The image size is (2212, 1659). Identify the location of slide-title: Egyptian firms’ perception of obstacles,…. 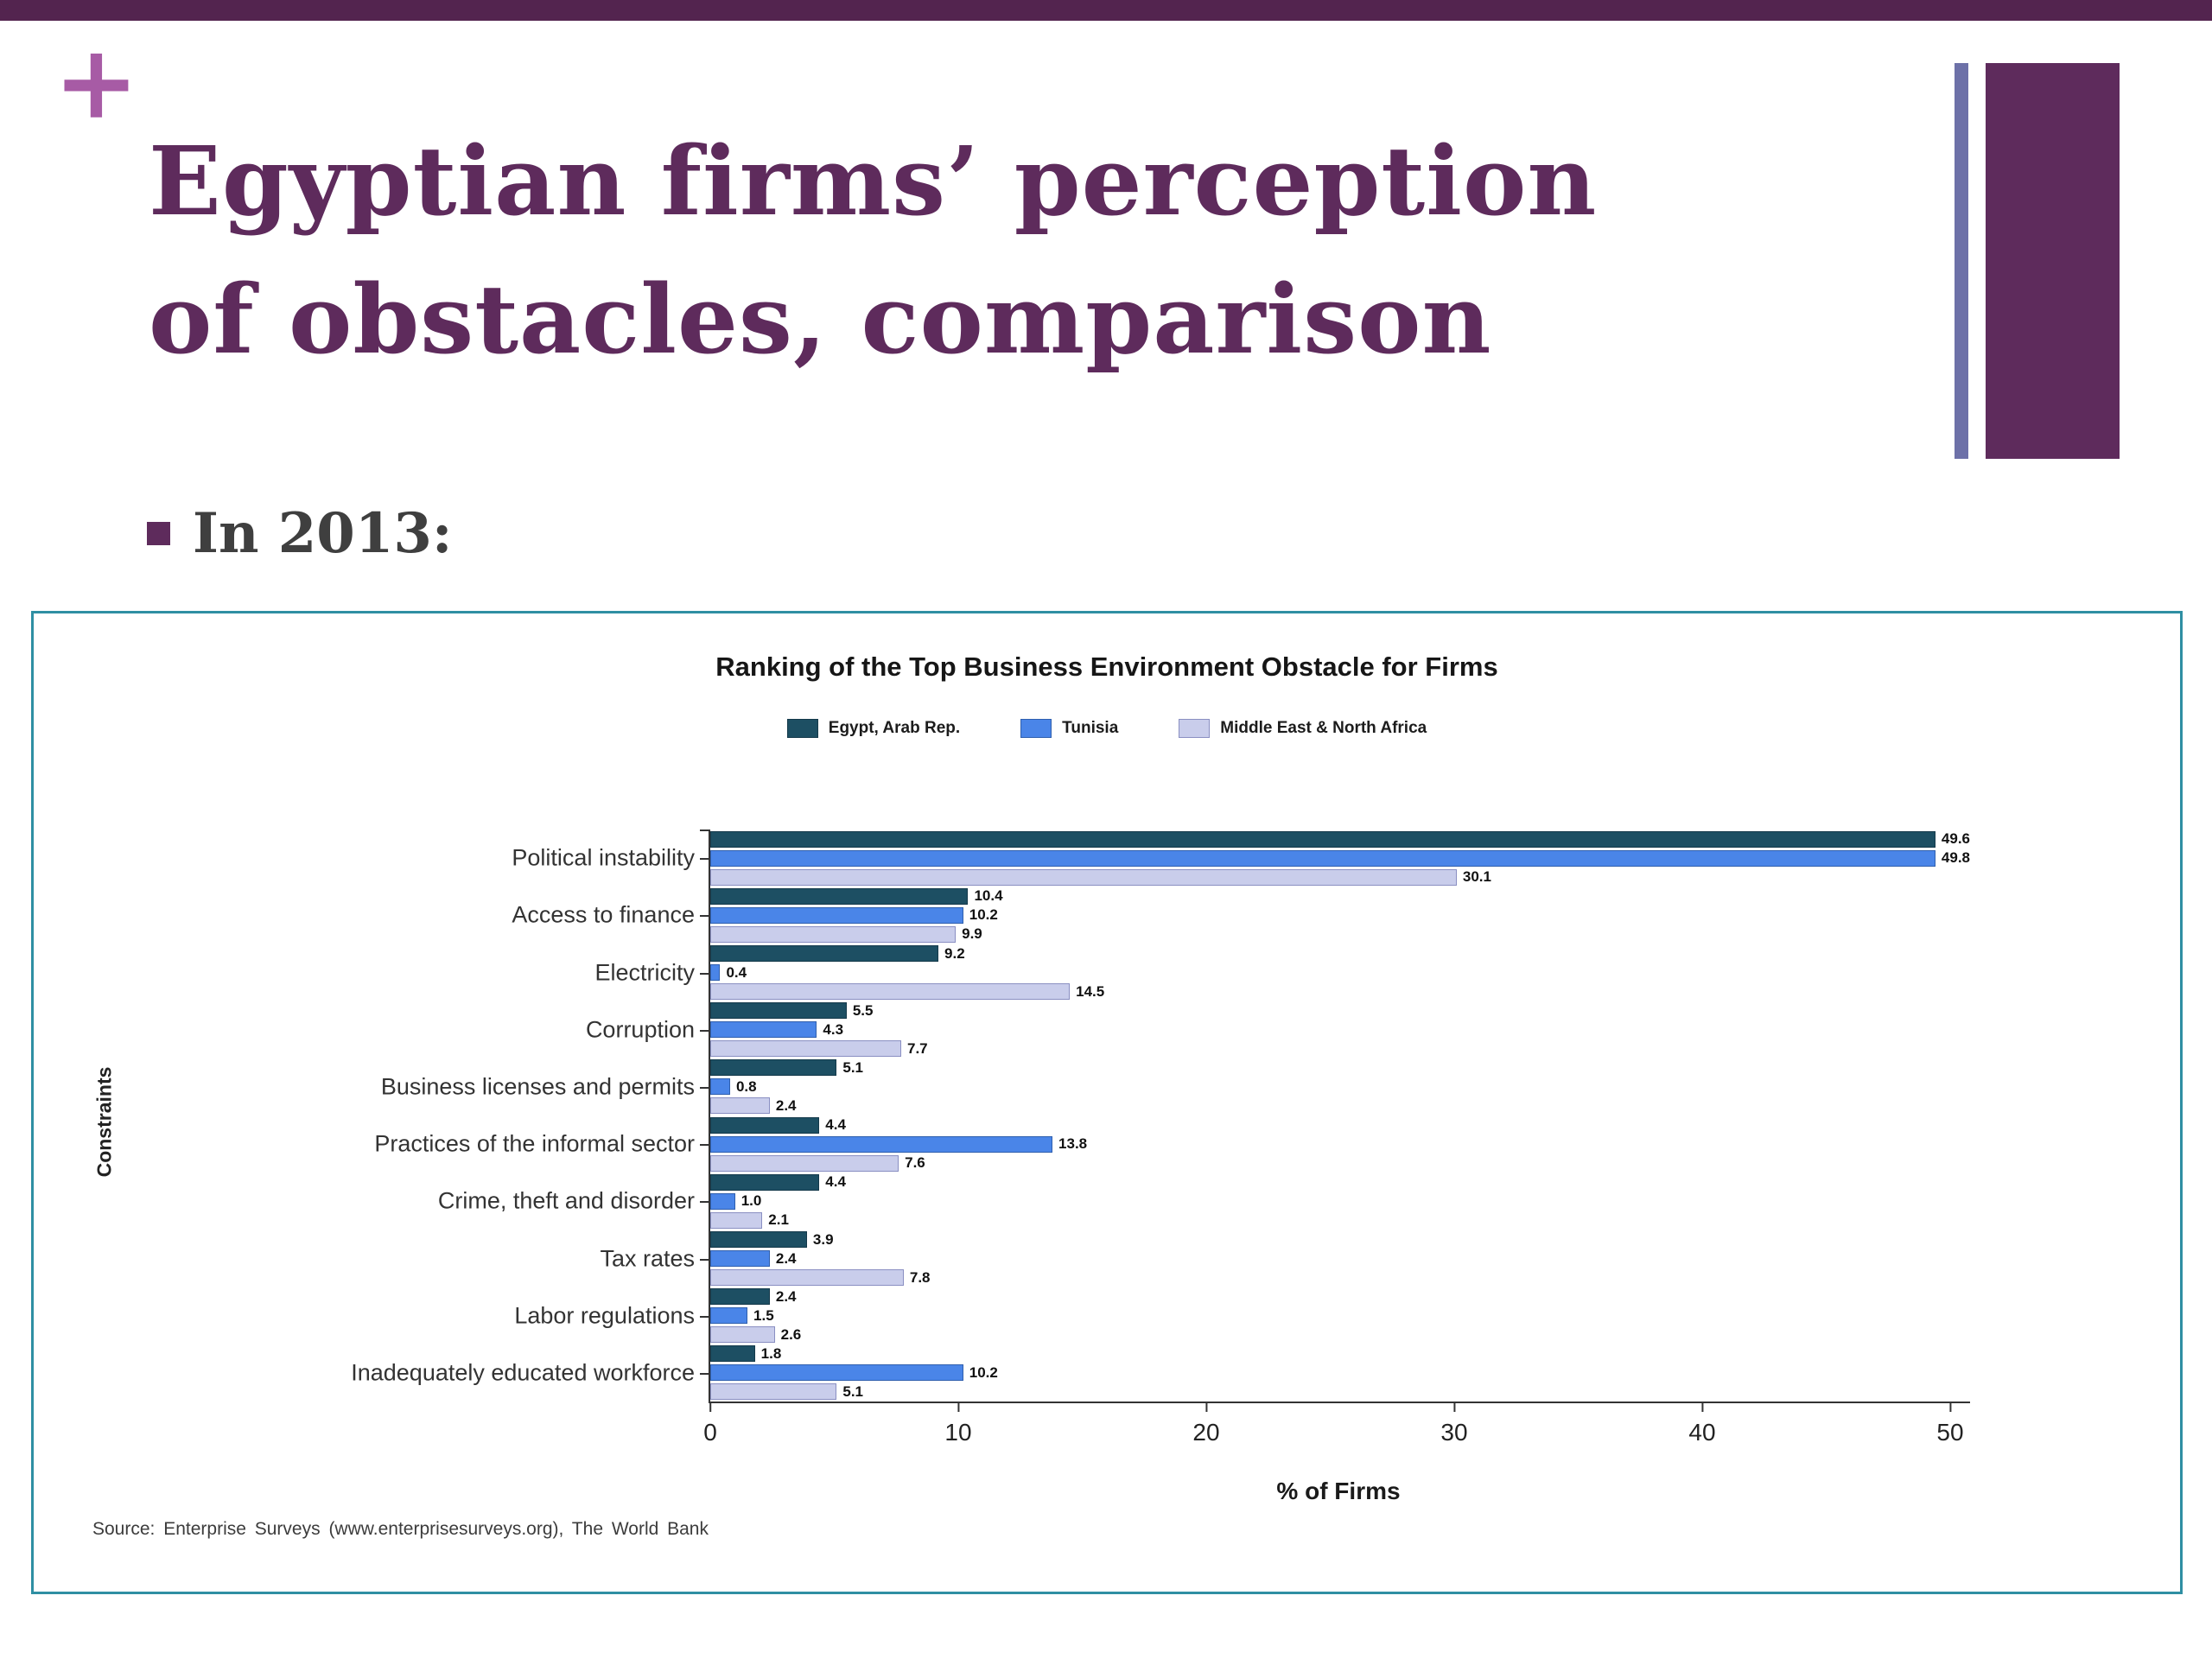
(873, 250).